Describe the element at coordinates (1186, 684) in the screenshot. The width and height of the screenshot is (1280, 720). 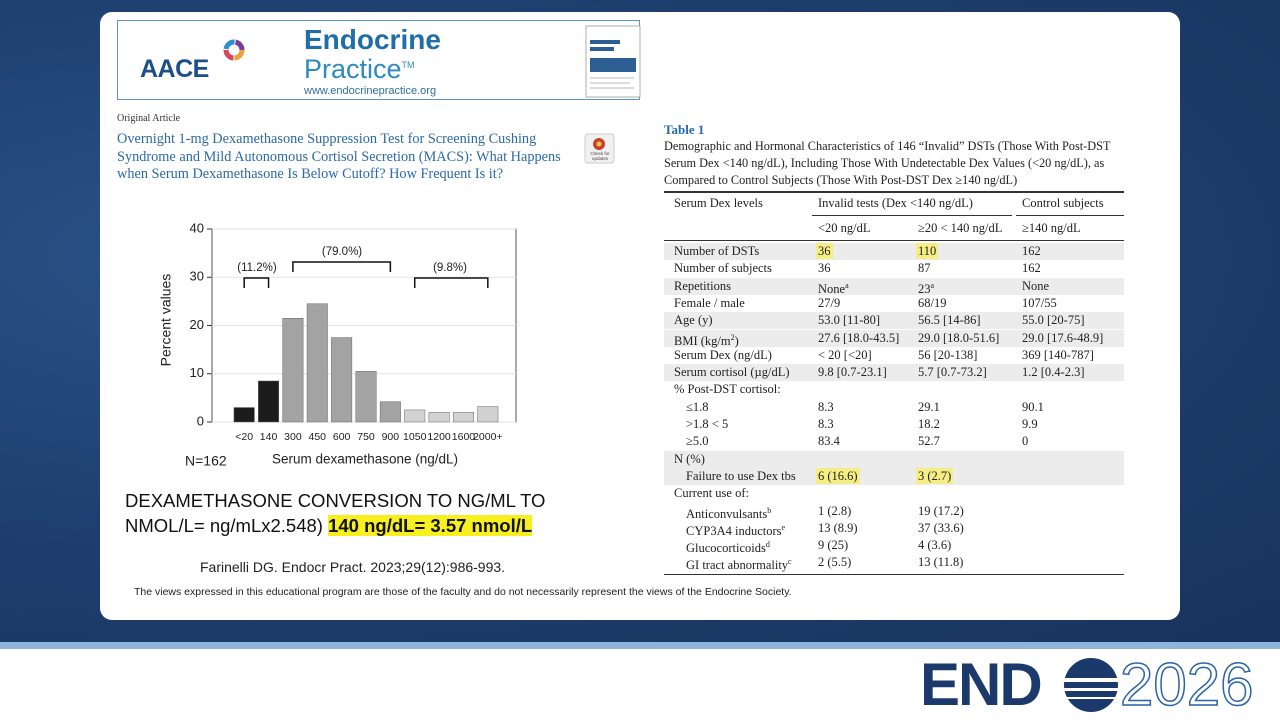
I see `endo-year: 2026` at that location.